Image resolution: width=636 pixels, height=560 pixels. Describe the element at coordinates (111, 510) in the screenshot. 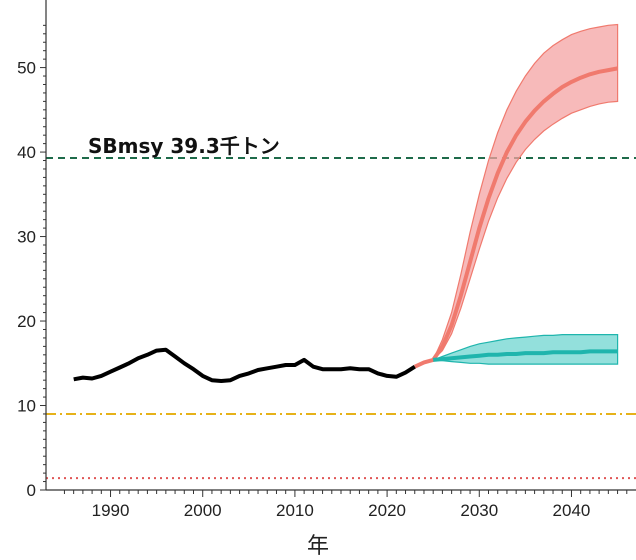

I see `x-tick-label: 1990` at that location.